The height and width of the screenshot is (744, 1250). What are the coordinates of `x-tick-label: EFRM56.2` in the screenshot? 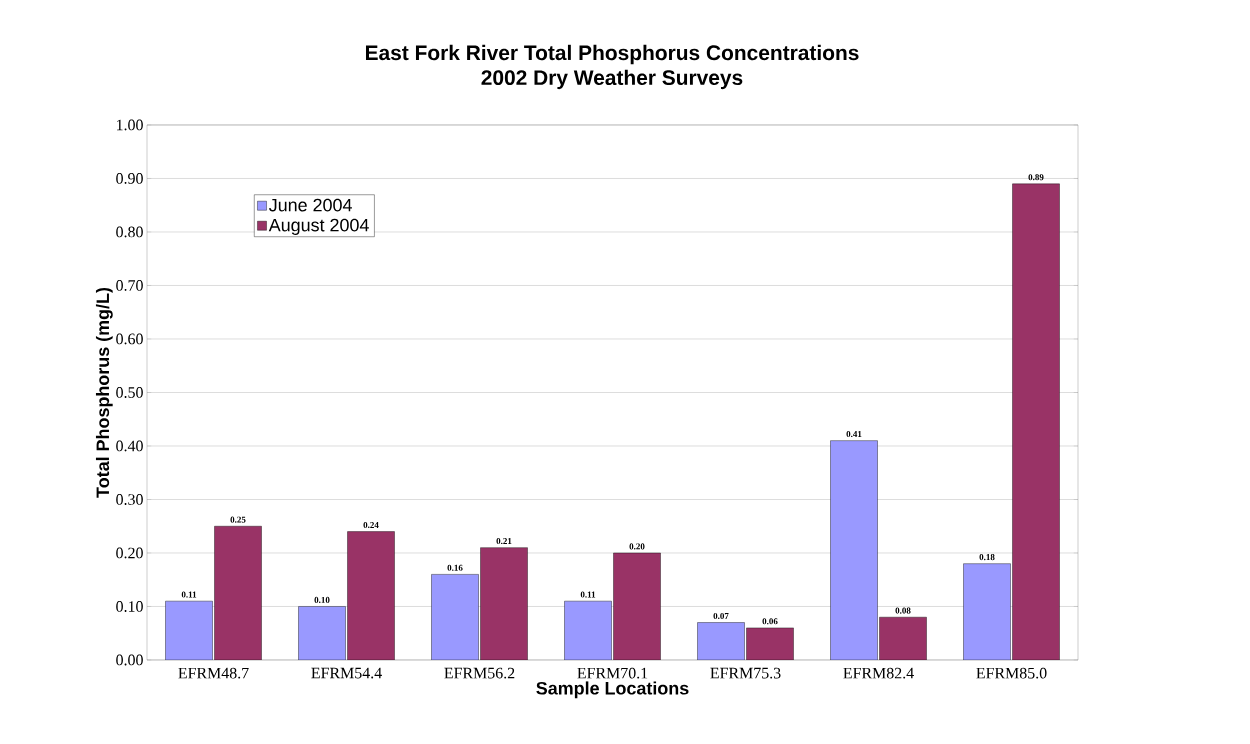 It's located at (479, 673).